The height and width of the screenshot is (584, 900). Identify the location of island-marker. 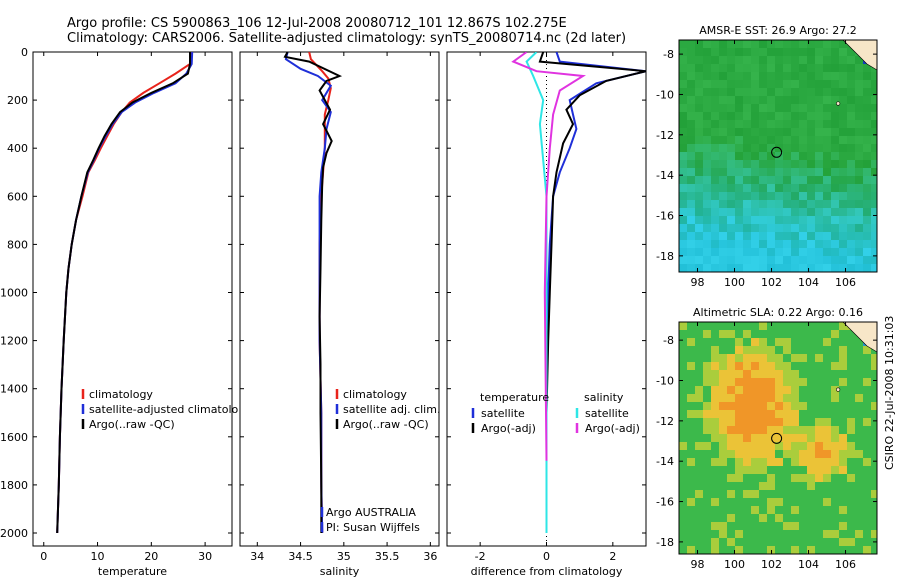
(838, 103).